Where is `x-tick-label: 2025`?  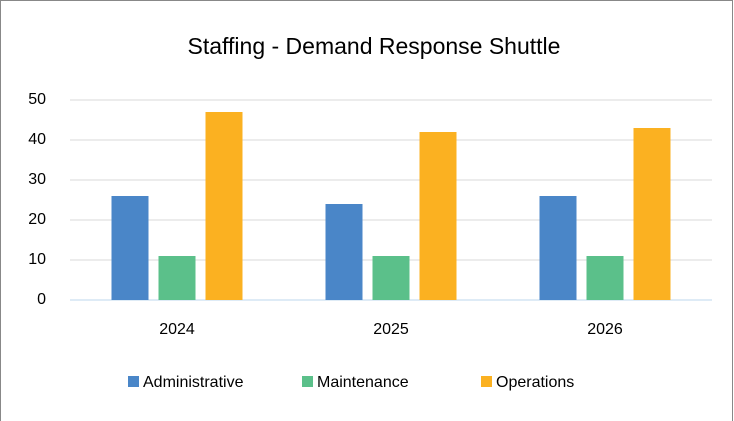
x-tick-label: 2025 is located at coordinates (391, 329).